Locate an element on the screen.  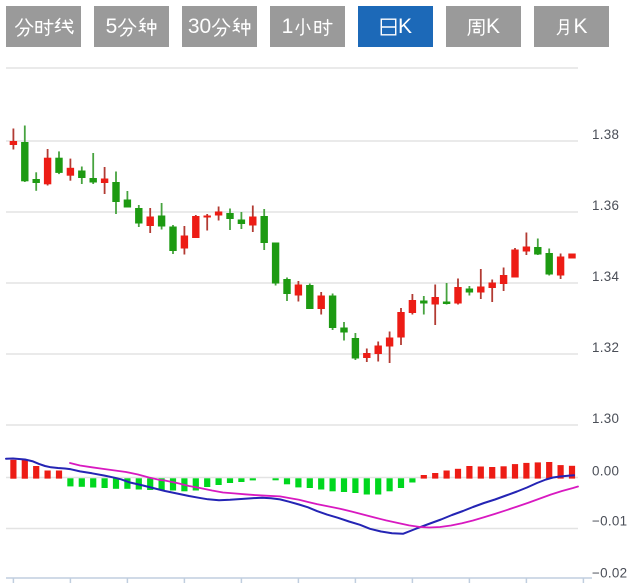
svg-text: 0.00 is located at coordinates (605, 471).